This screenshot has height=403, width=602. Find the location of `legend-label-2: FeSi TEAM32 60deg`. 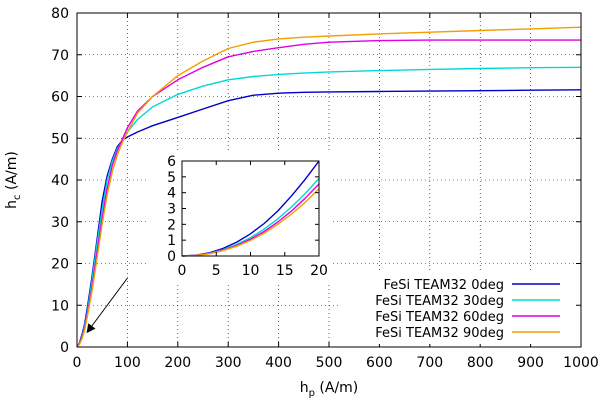

legend-label-2: FeSi TEAM32 60deg is located at coordinates (439, 317).